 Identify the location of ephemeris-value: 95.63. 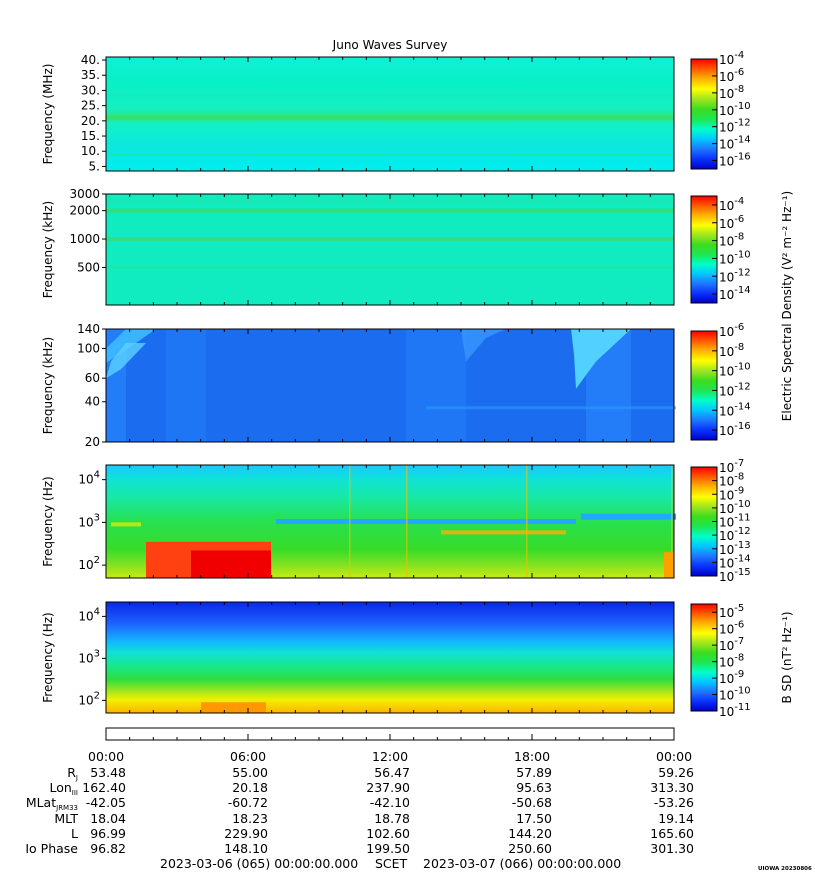
(534, 788).